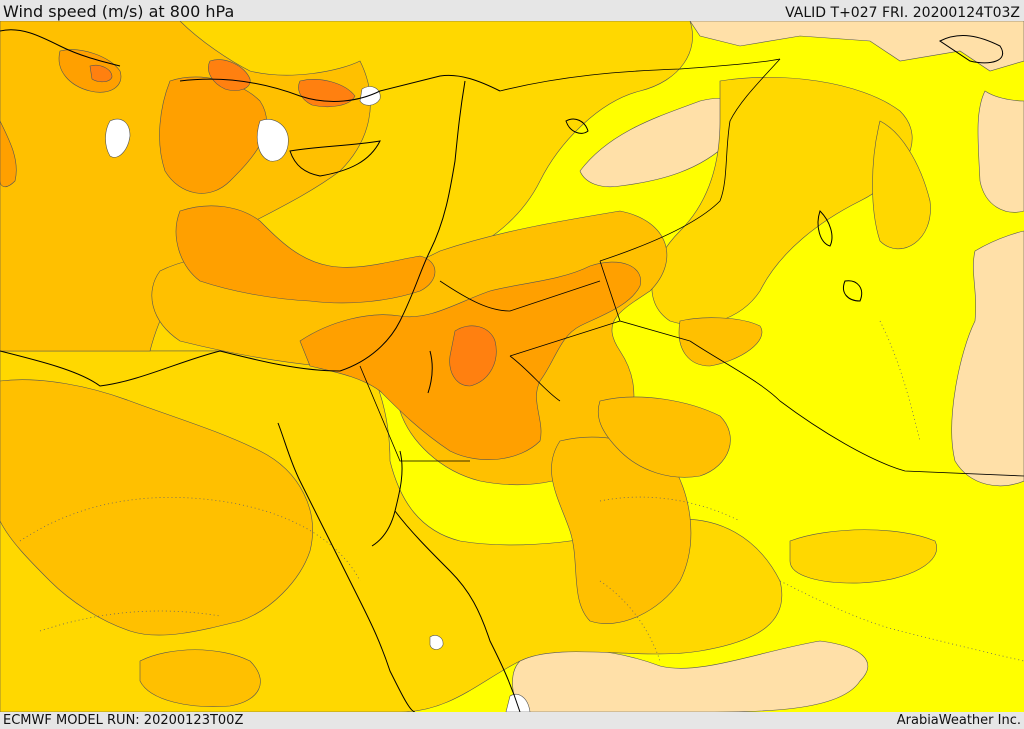  What do you see at coordinates (123, 720) in the screenshot?
I see `model-run-label: ECMWF MODEL RUN: 20200123T00Z` at bounding box center [123, 720].